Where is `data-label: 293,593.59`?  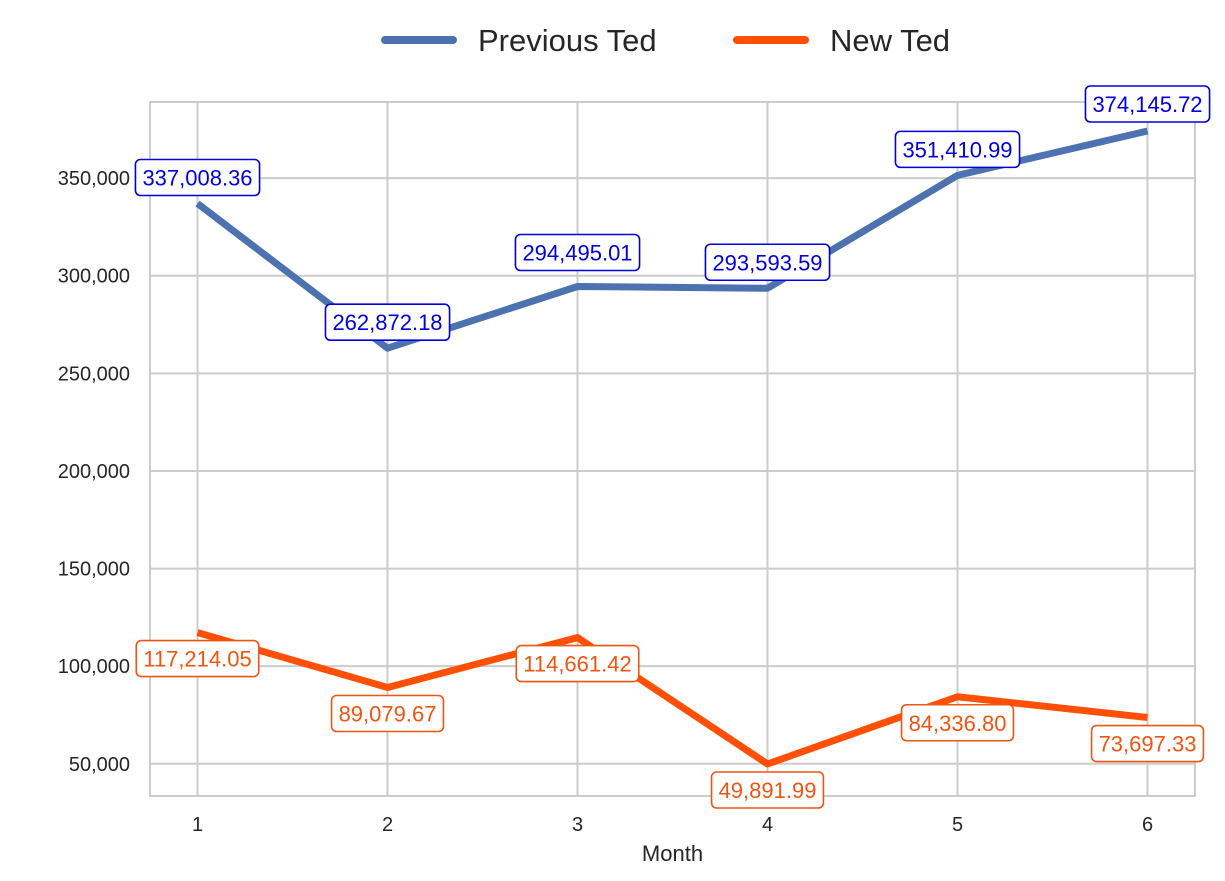 data-label: 293,593.59 is located at coordinates (767, 262).